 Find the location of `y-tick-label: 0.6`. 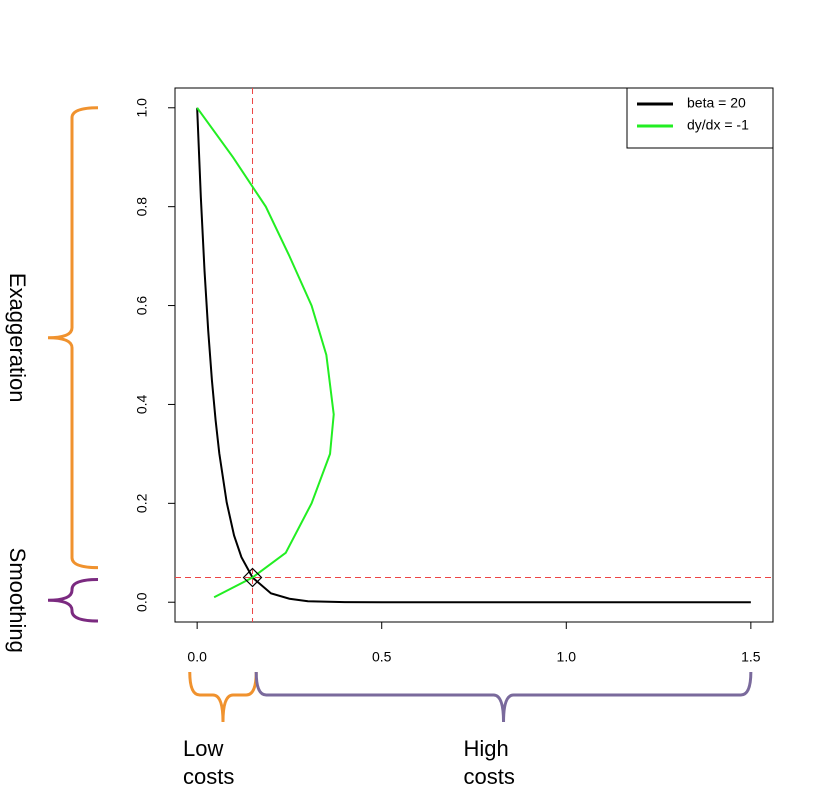

y-tick-label: 0.6 is located at coordinates (142, 306).